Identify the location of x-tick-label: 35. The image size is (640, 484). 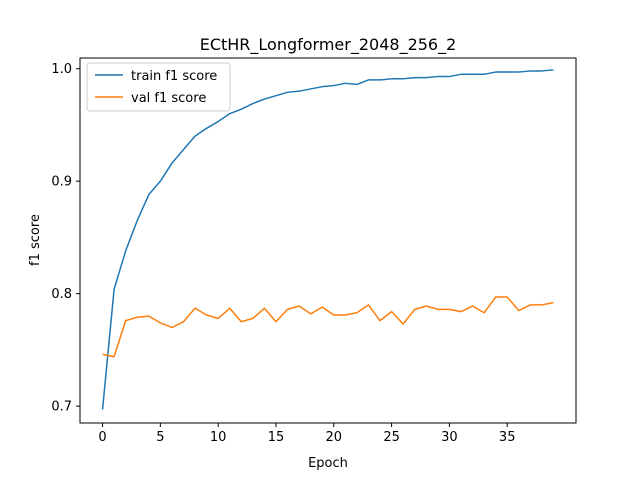
(507, 437).